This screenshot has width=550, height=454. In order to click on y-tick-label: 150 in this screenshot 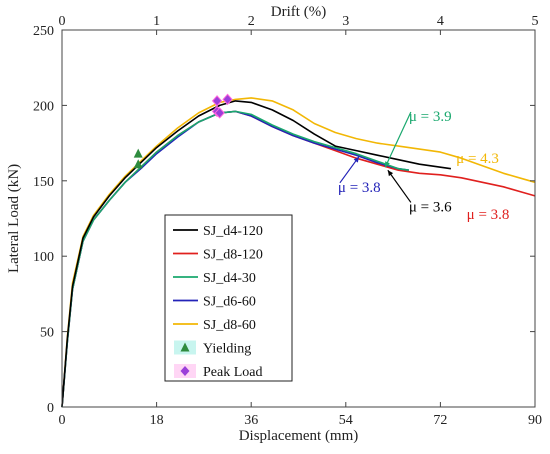, I will do `click(43, 182)`.